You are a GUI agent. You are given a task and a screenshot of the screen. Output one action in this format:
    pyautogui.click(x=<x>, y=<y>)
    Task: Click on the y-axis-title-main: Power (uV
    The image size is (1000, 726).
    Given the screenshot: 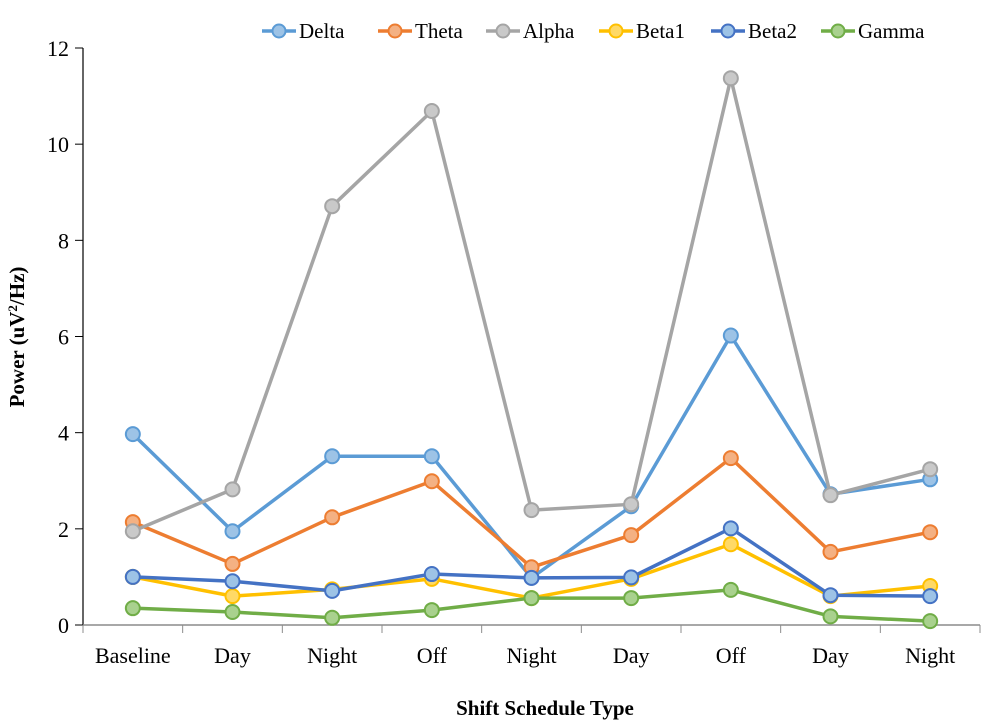 What is the action you would take?
    pyautogui.click(x=17, y=360)
    